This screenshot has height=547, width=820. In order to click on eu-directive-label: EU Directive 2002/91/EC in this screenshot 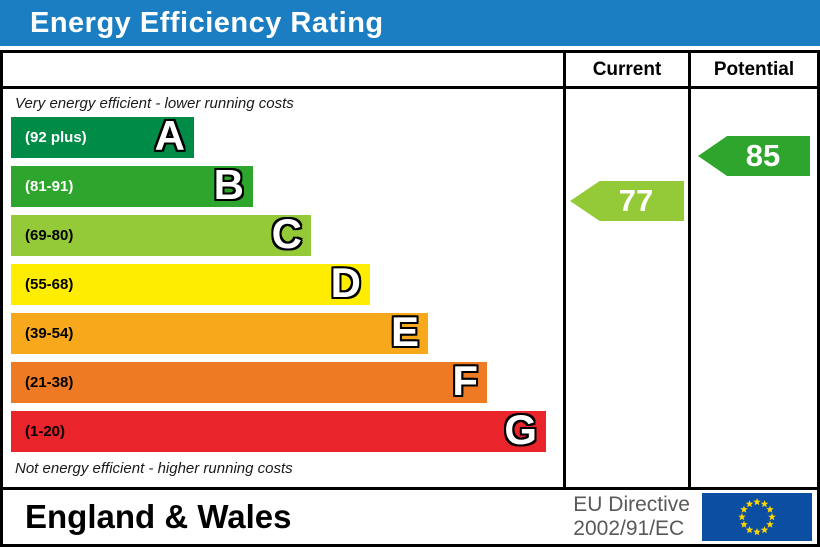, I will do `click(631, 516)`.